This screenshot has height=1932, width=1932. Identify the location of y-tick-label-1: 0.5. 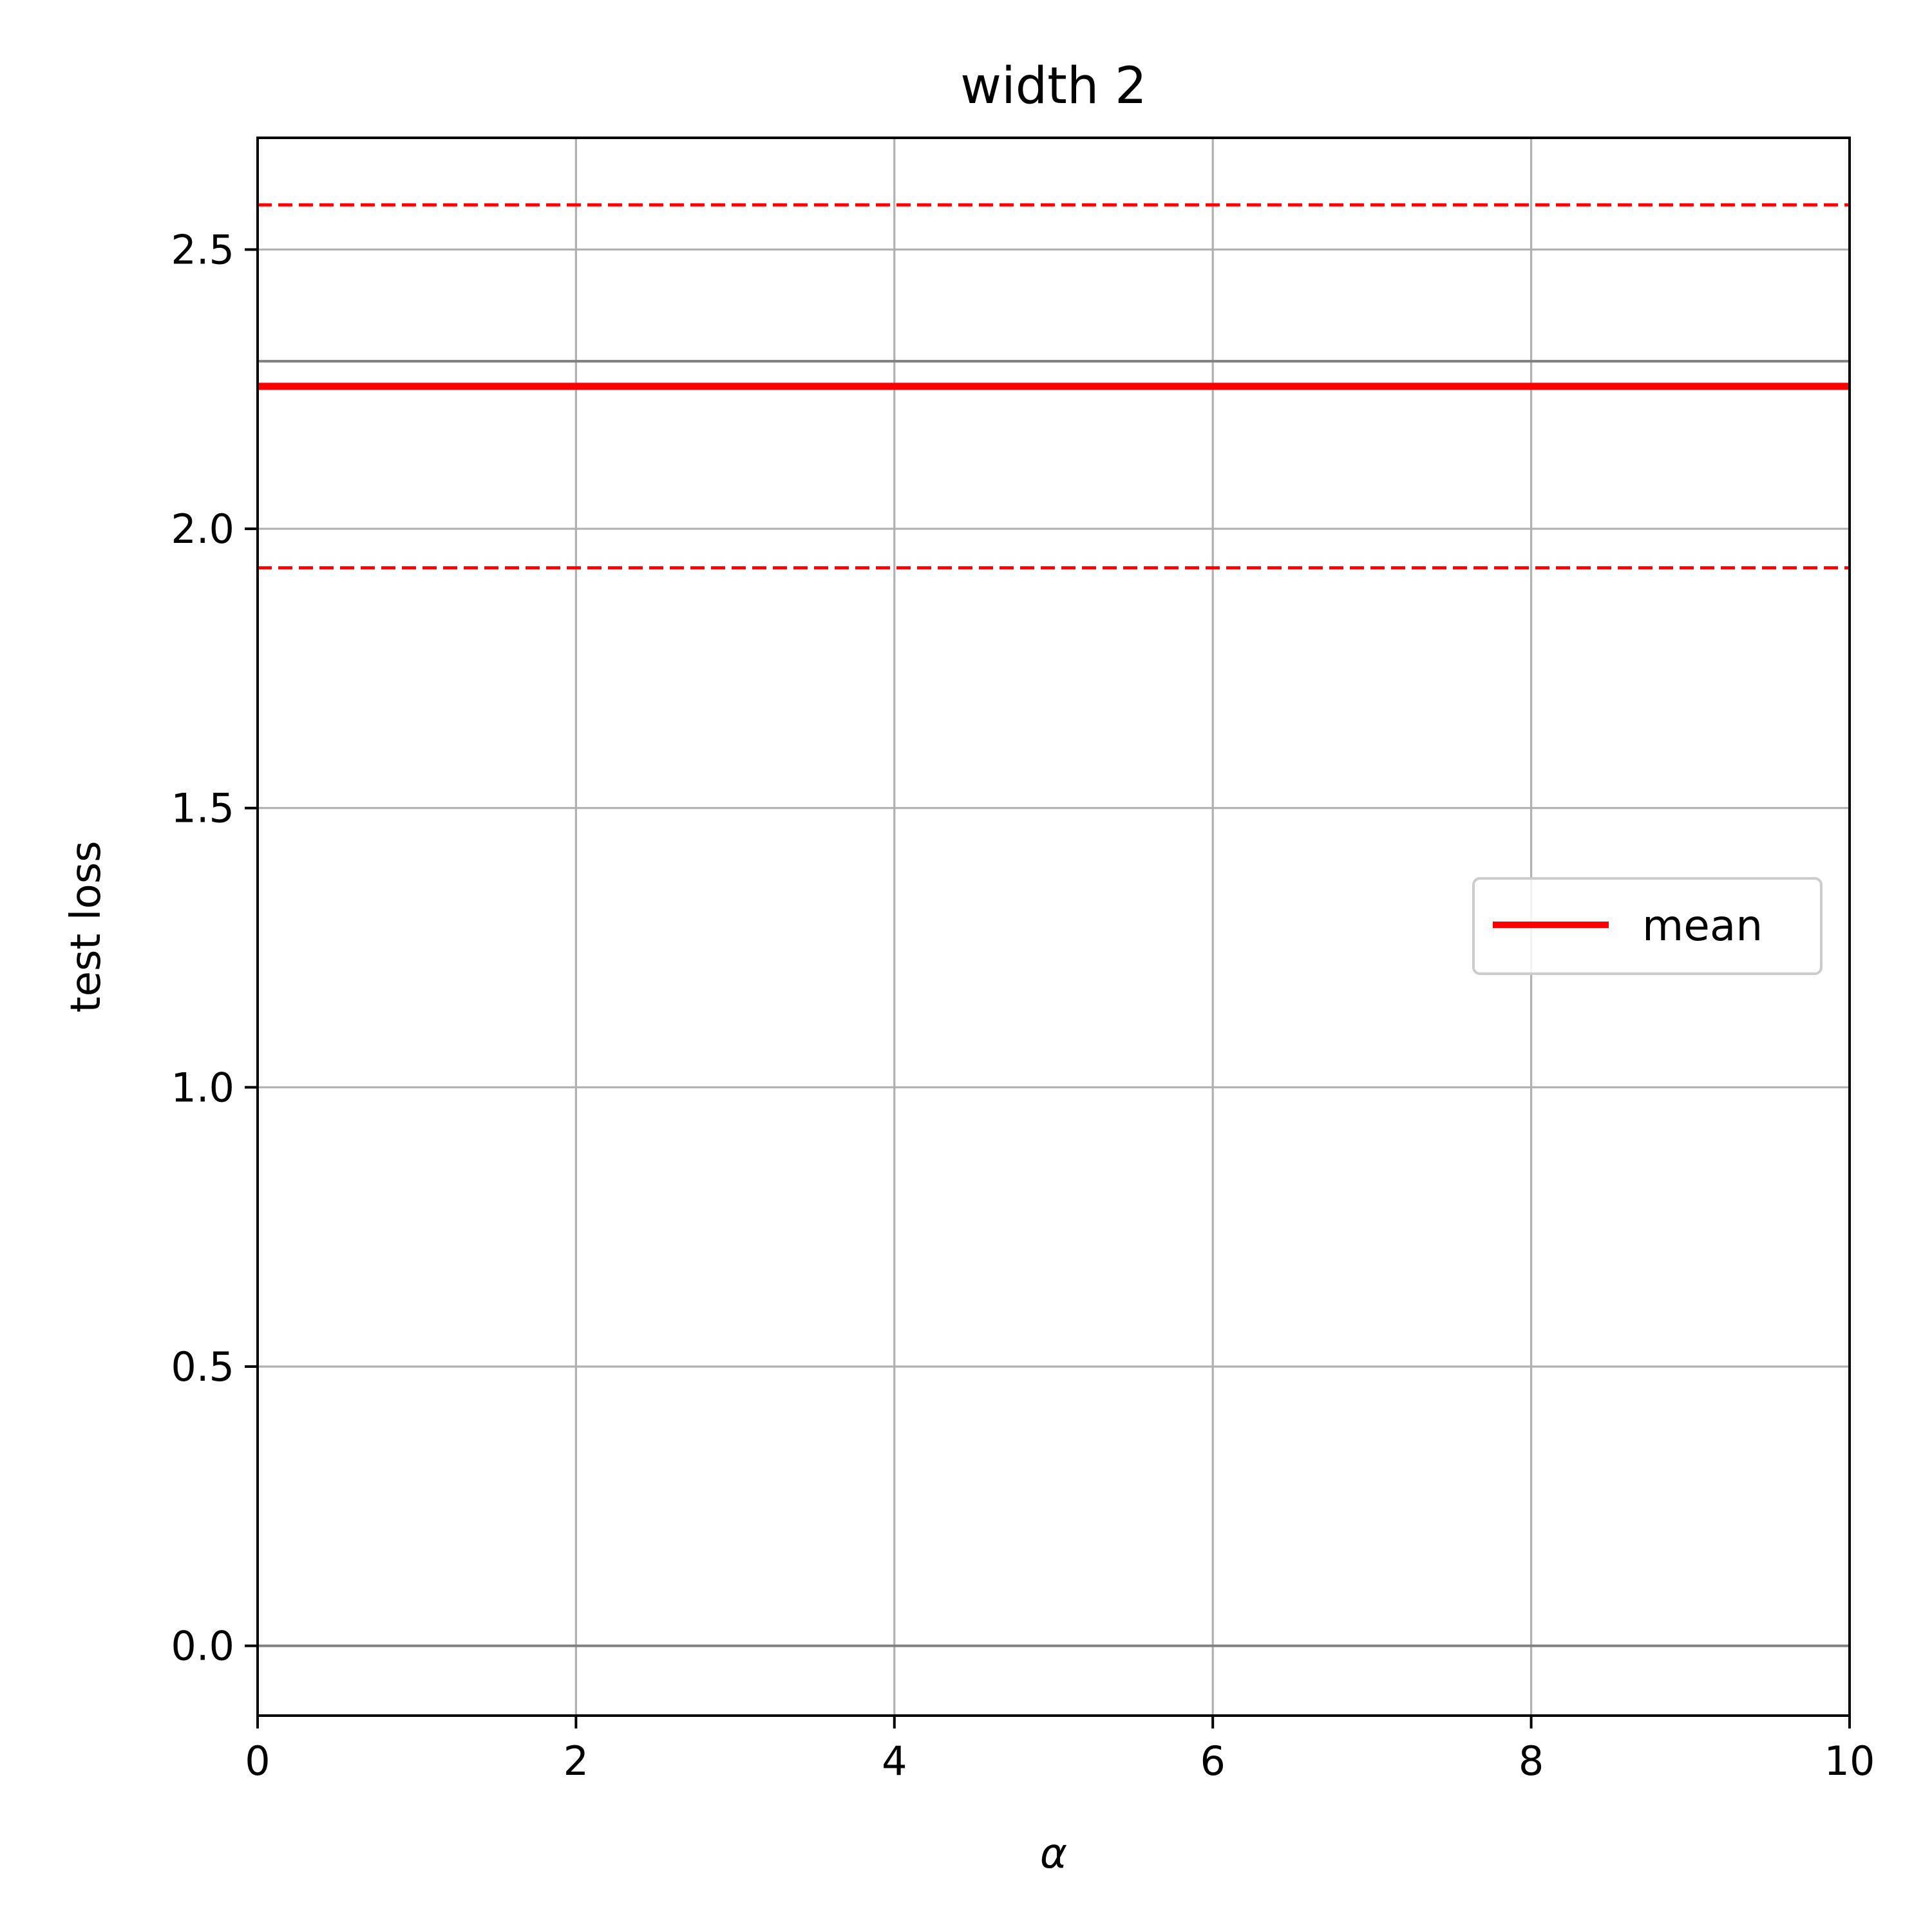
(202, 1366).